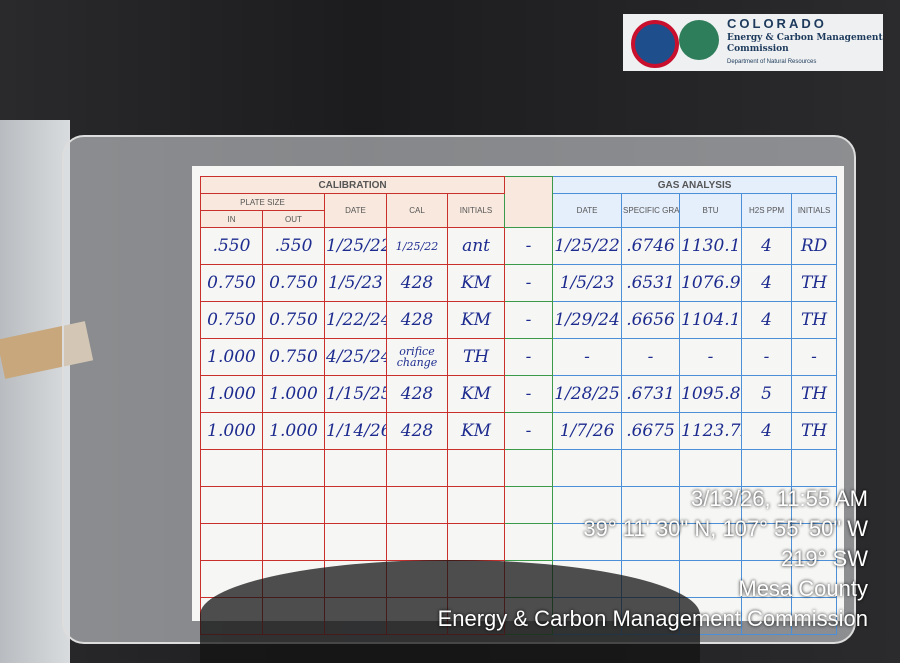 The width and height of the screenshot is (900, 663). What do you see at coordinates (777, 23) in the screenshot?
I see `logo-name: COLORADO` at bounding box center [777, 23].